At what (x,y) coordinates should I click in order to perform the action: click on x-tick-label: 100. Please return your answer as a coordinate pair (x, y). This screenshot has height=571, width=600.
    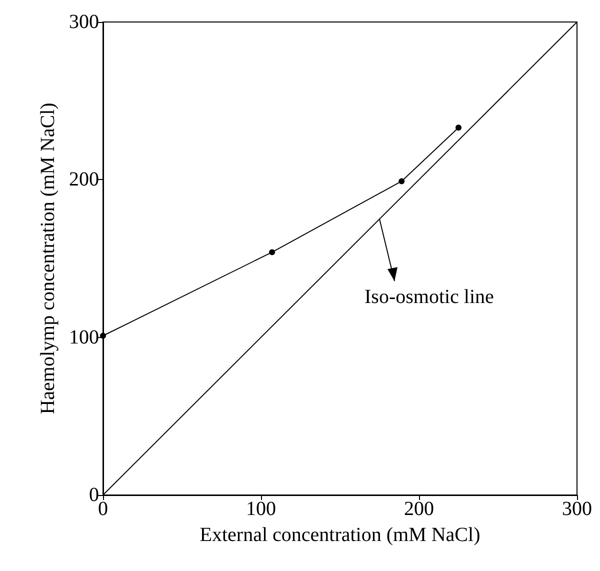
    Looking at the image, I should click on (261, 509).